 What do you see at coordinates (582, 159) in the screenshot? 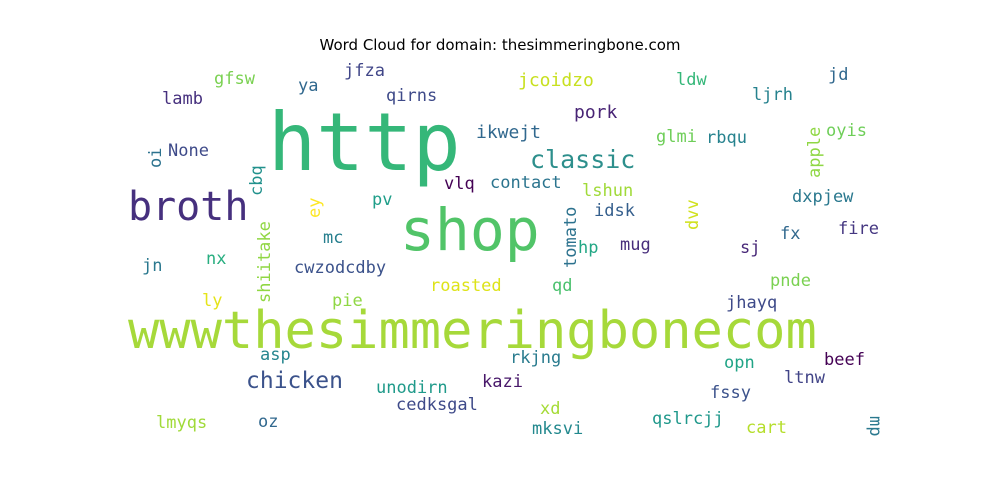
I see `word-classic: classic` at bounding box center [582, 159].